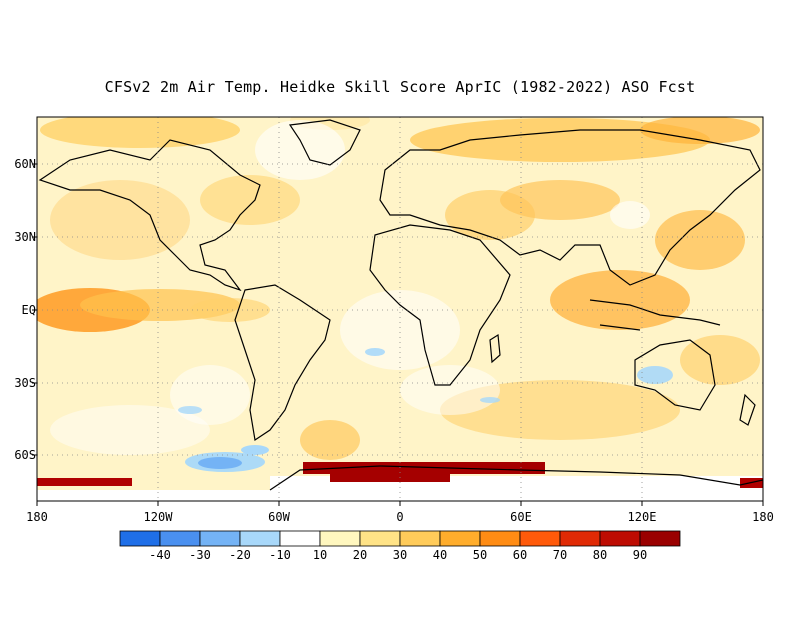  Describe the element at coordinates (37, 517) in the screenshot. I see `lon-label-180w: 180` at that location.